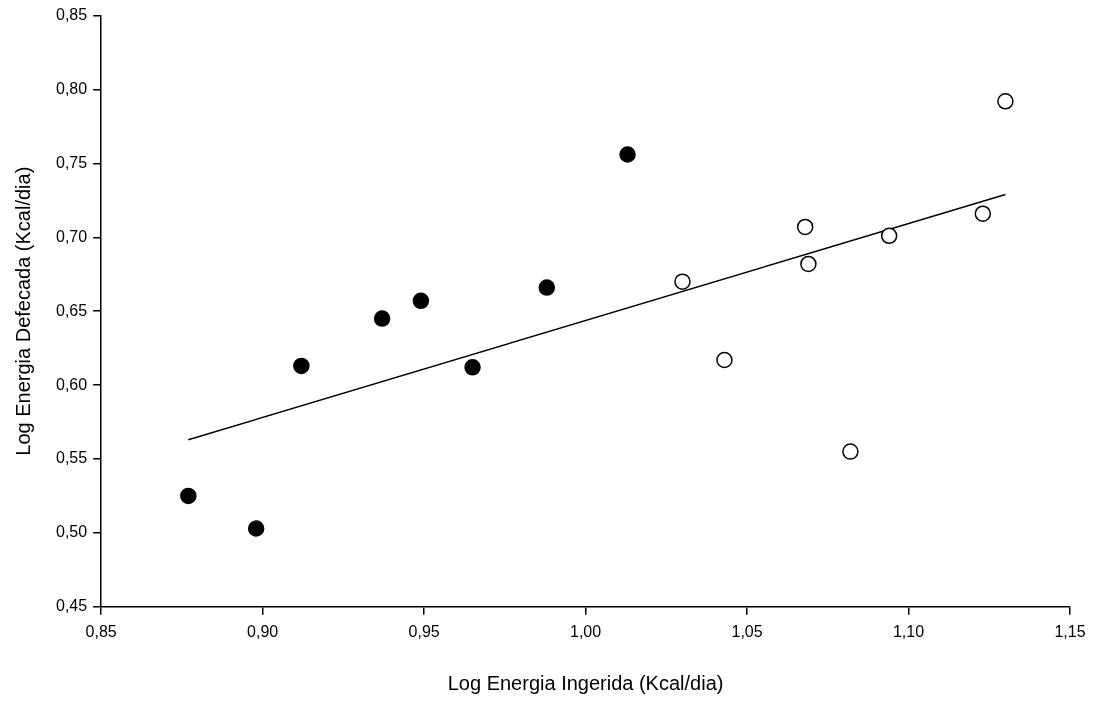 Image resolution: width=1094 pixels, height=710 pixels. What do you see at coordinates (72, 162) in the screenshot?
I see `y-tick-label: 0,75` at bounding box center [72, 162].